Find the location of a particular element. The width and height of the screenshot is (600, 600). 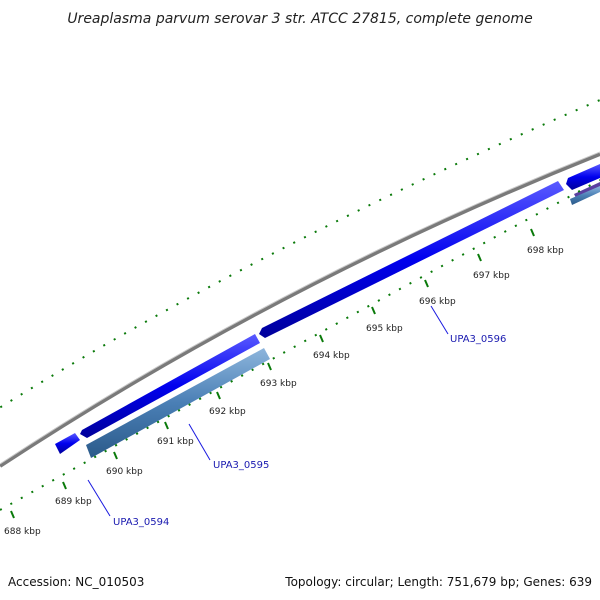

tick-label-689: 689 kbp is located at coordinates (73, 502).